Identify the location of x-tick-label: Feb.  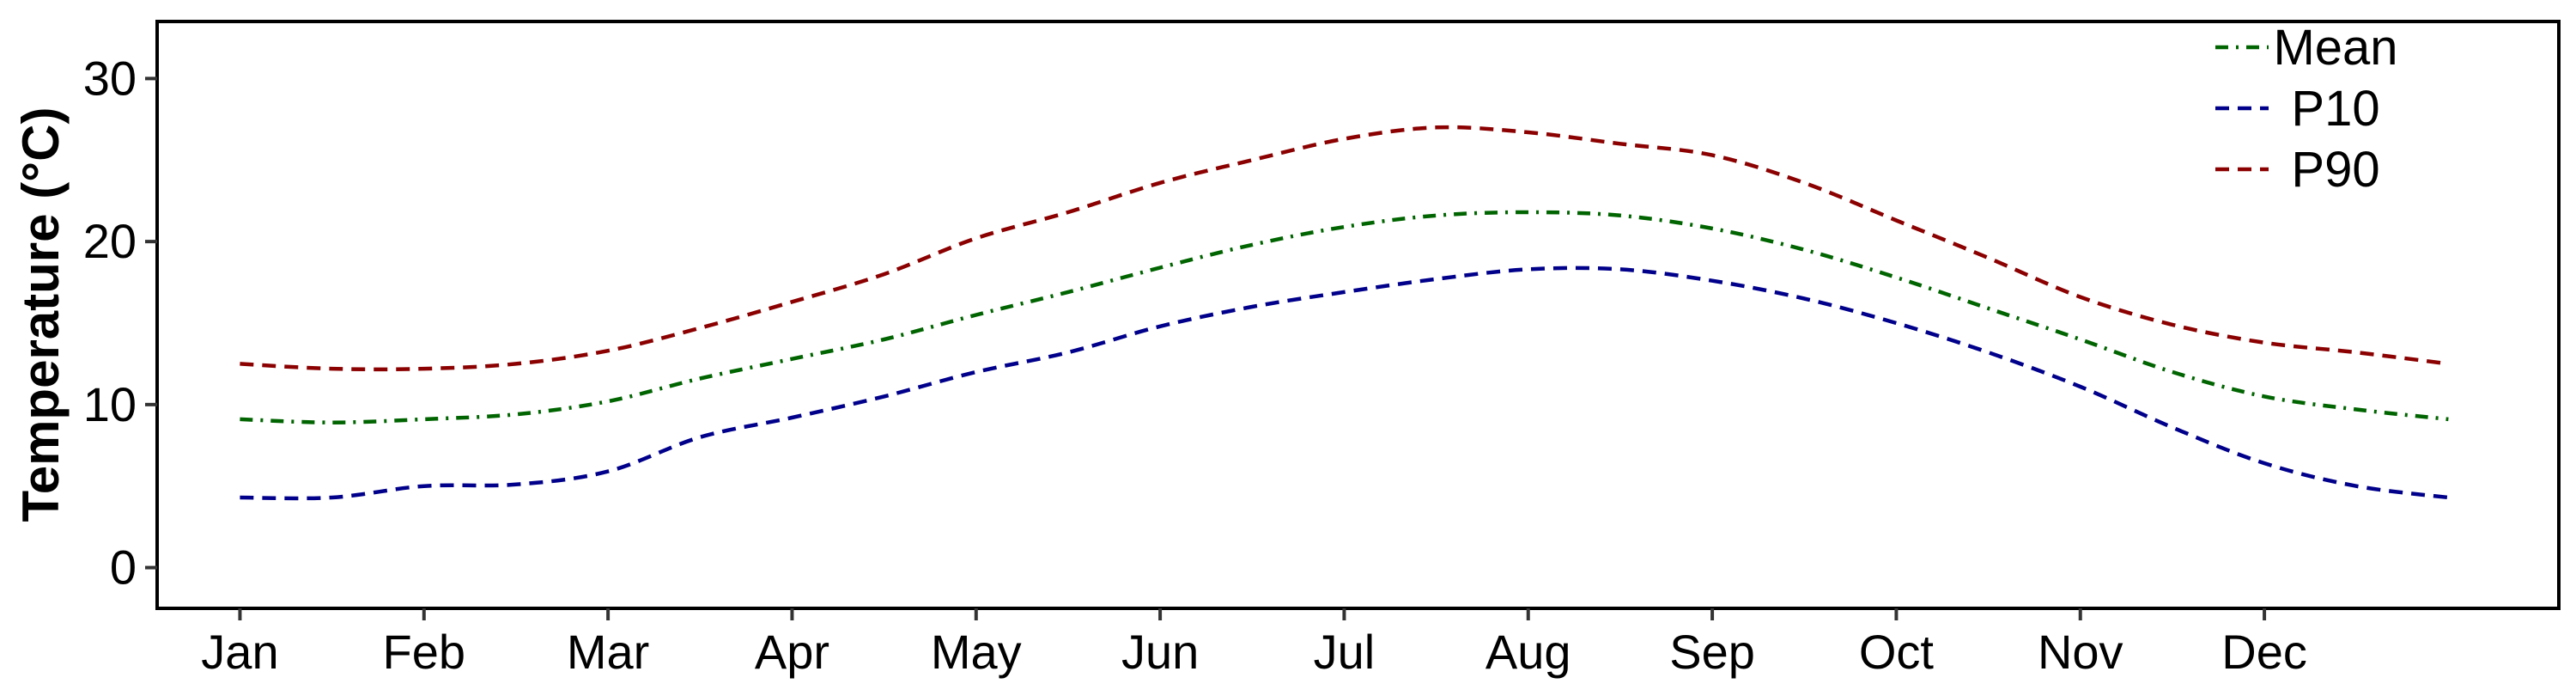
(424, 652).